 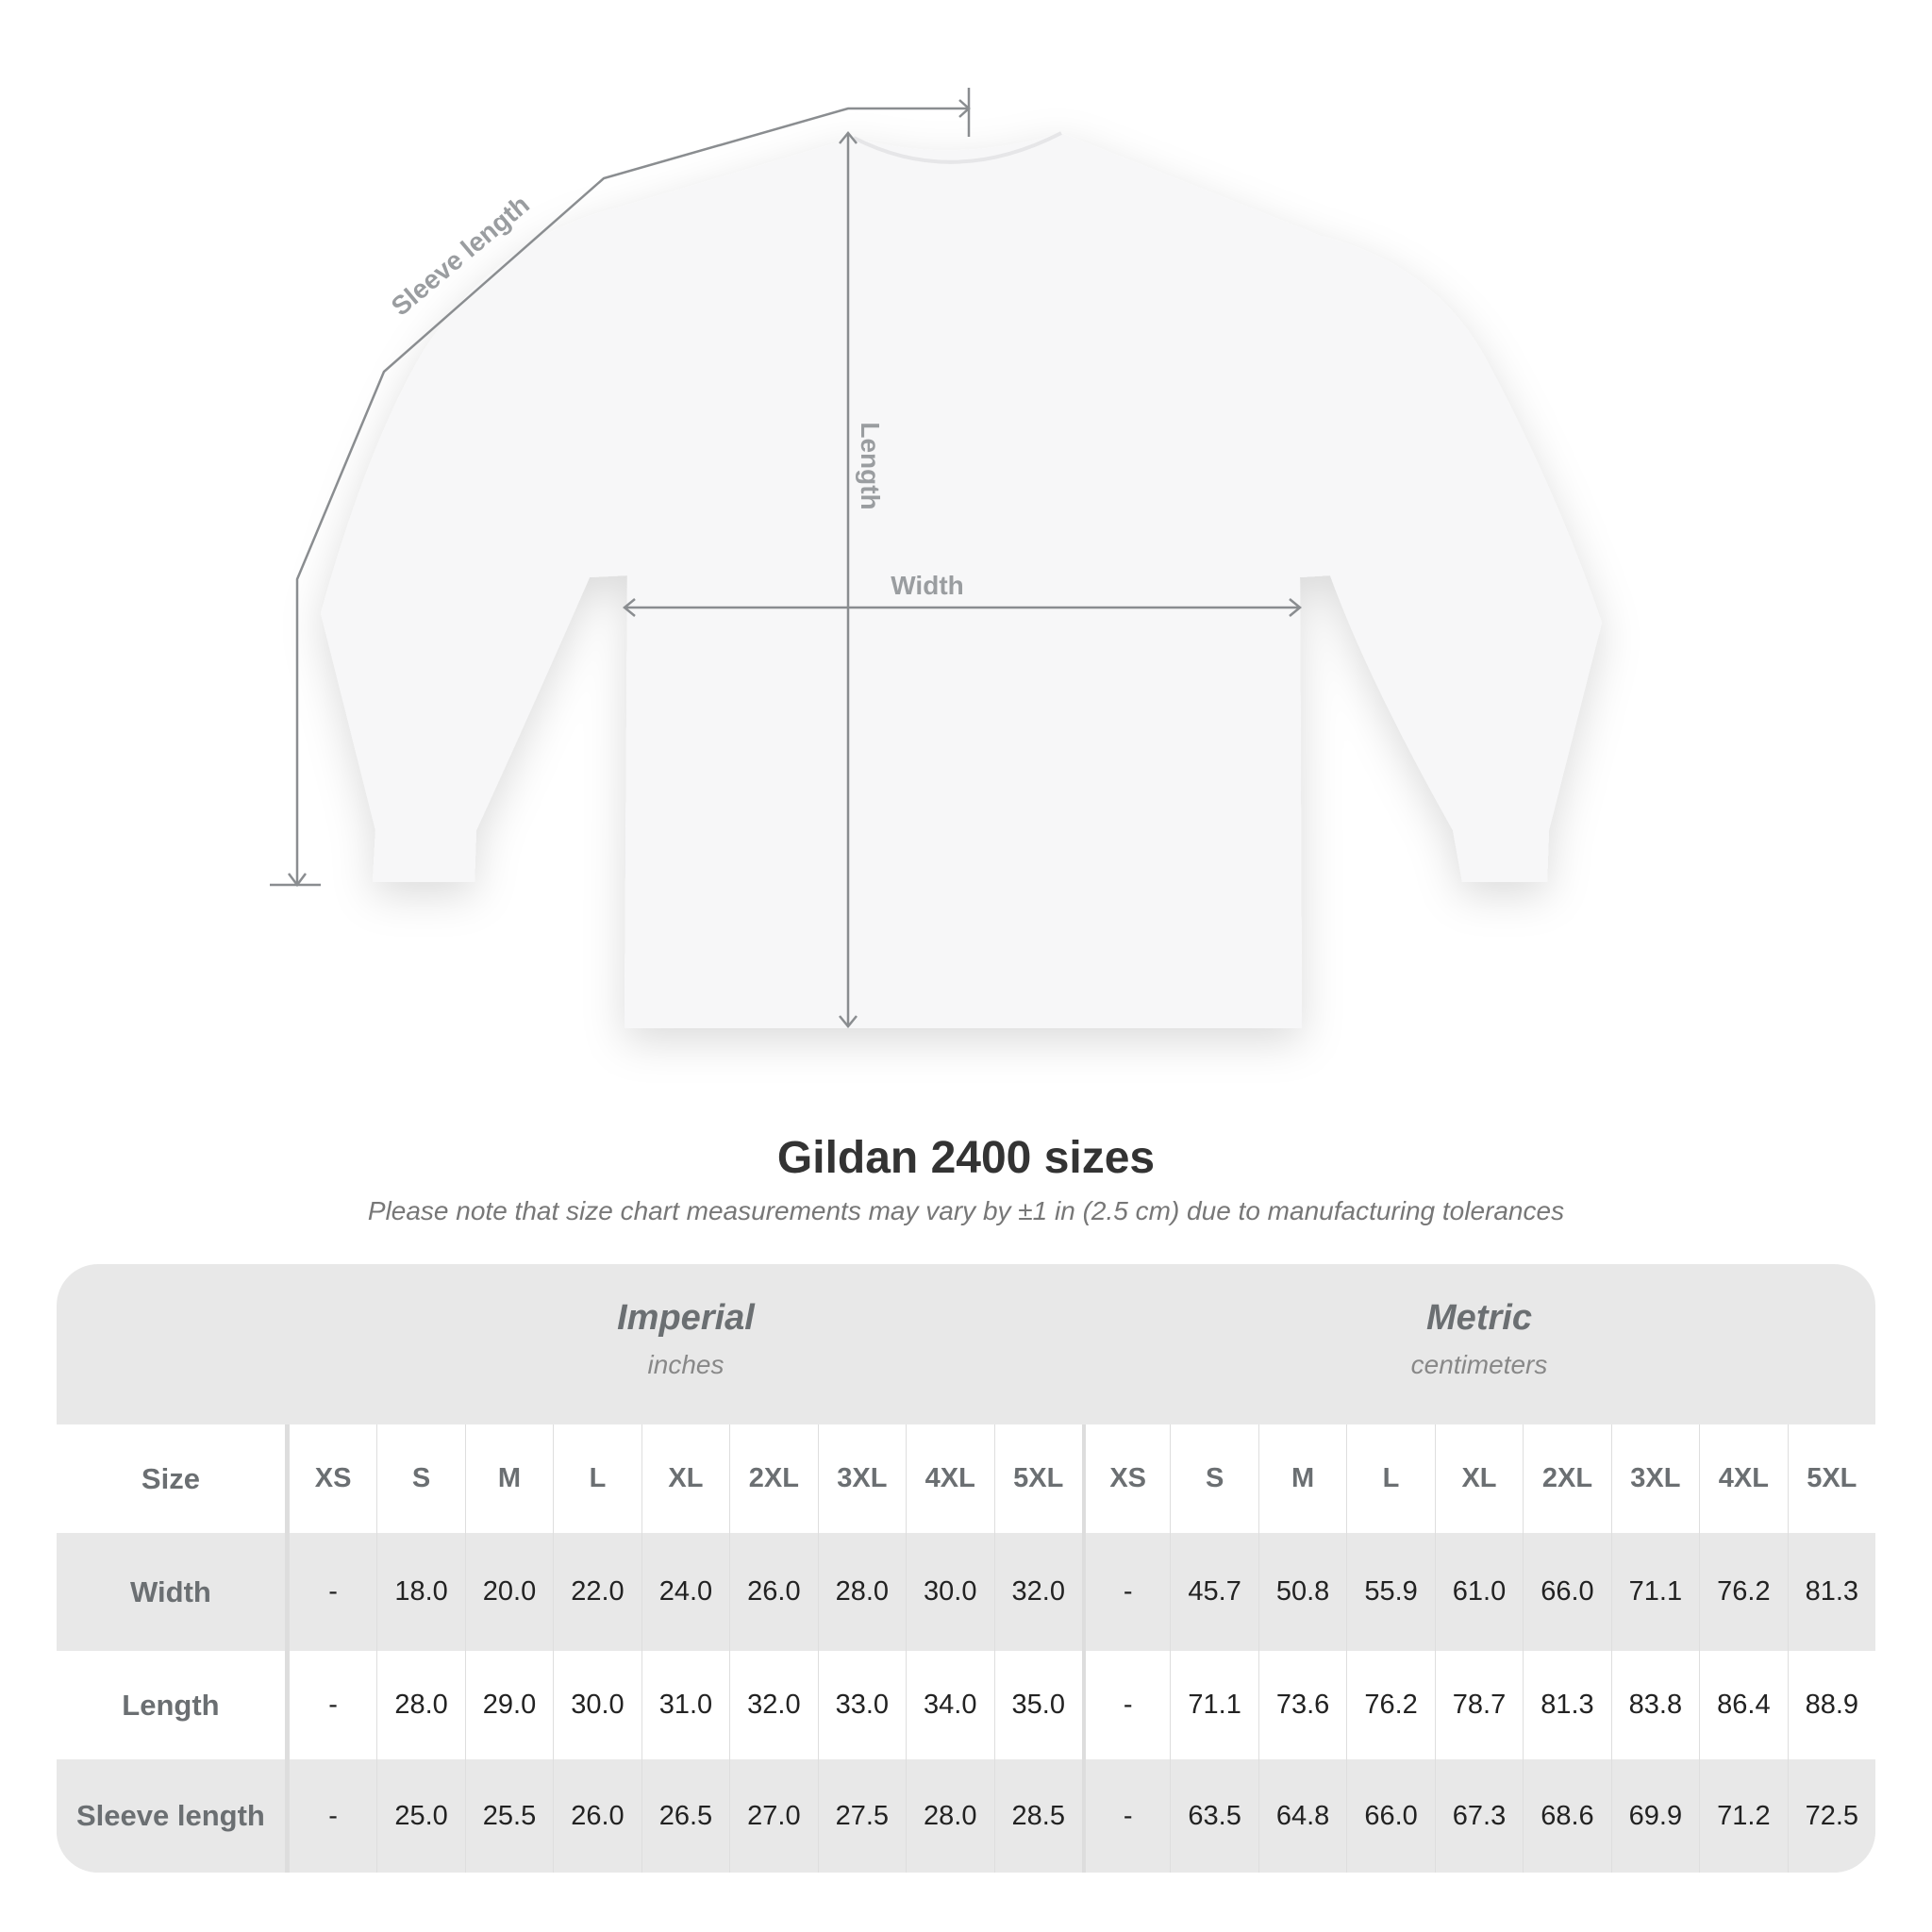 I want to click on value-cell: 29.0, so click(x=508, y=1705).